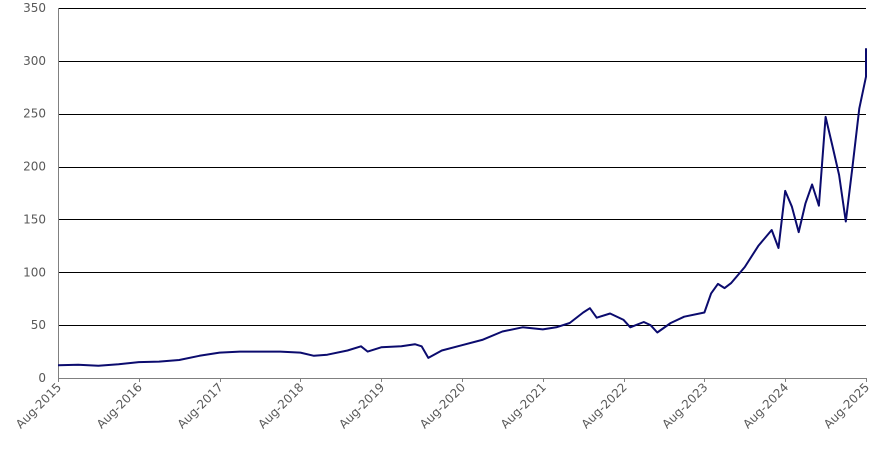 Image resolution: width=891 pixels, height=452 pixels. Describe the element at coordinates (34, 167) in the screenshot. I see `y-tick-label: 200` at that location.